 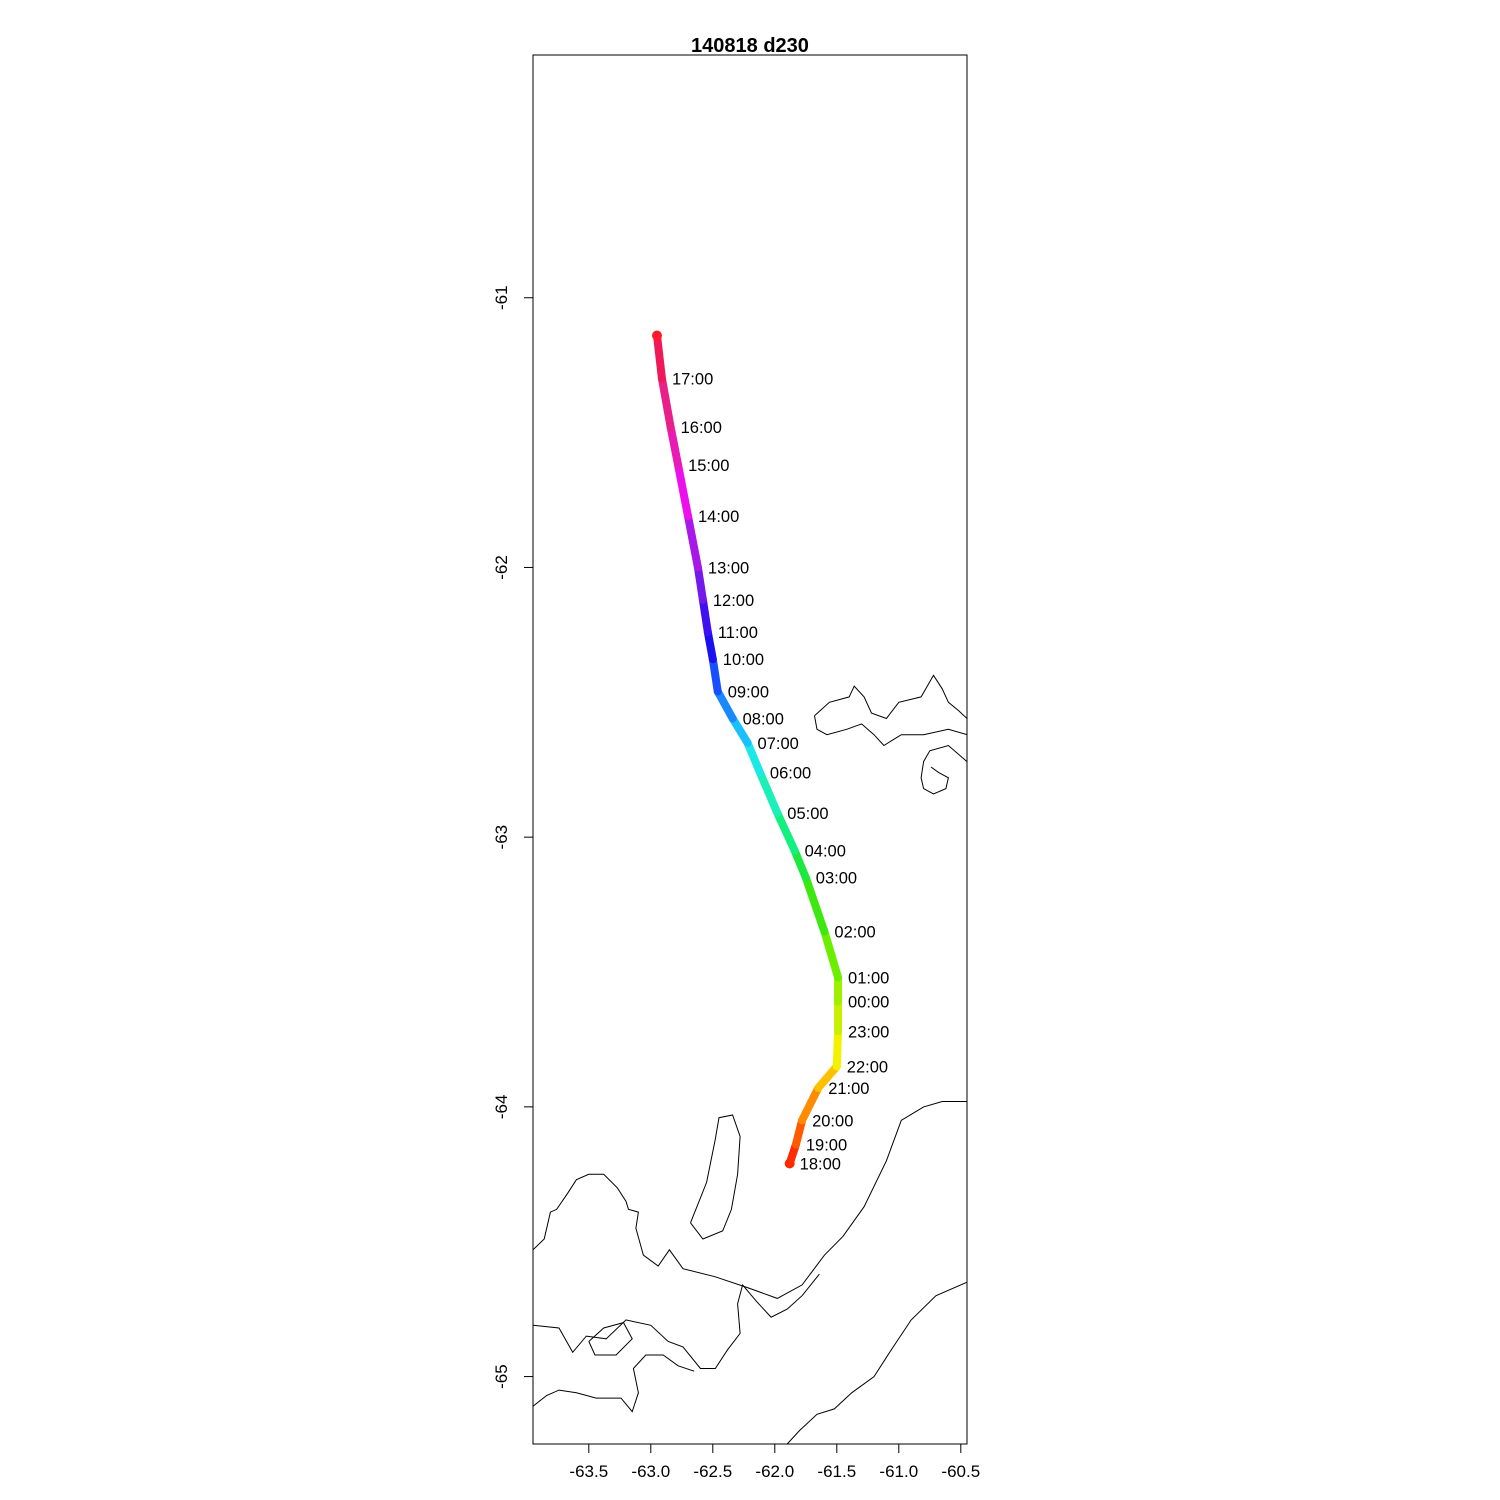 What do you see at coordinates (868, 1032) in the screenshot?
I see `hour-label: 23:00` at bounding box center [868, 1032].